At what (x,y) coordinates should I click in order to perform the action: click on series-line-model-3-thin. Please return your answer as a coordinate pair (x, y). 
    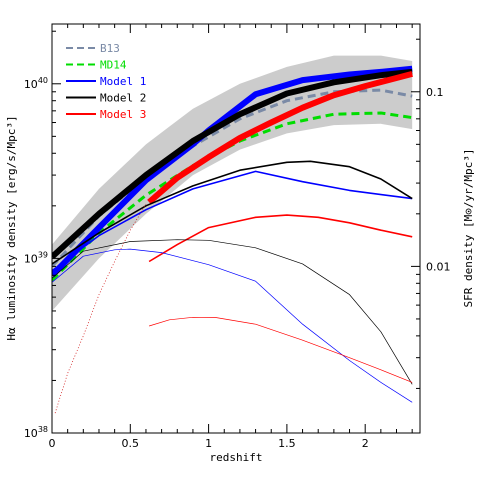
    Looking at the image, I should click on (280, 349).